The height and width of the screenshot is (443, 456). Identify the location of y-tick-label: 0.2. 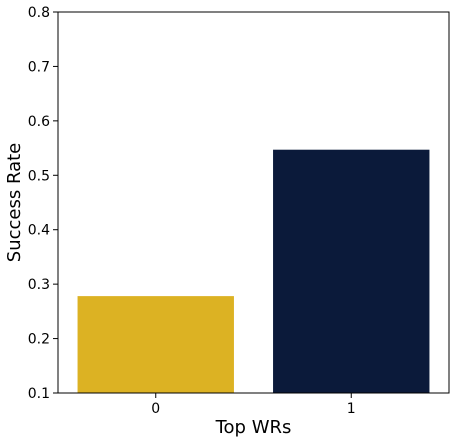
(39, 340).